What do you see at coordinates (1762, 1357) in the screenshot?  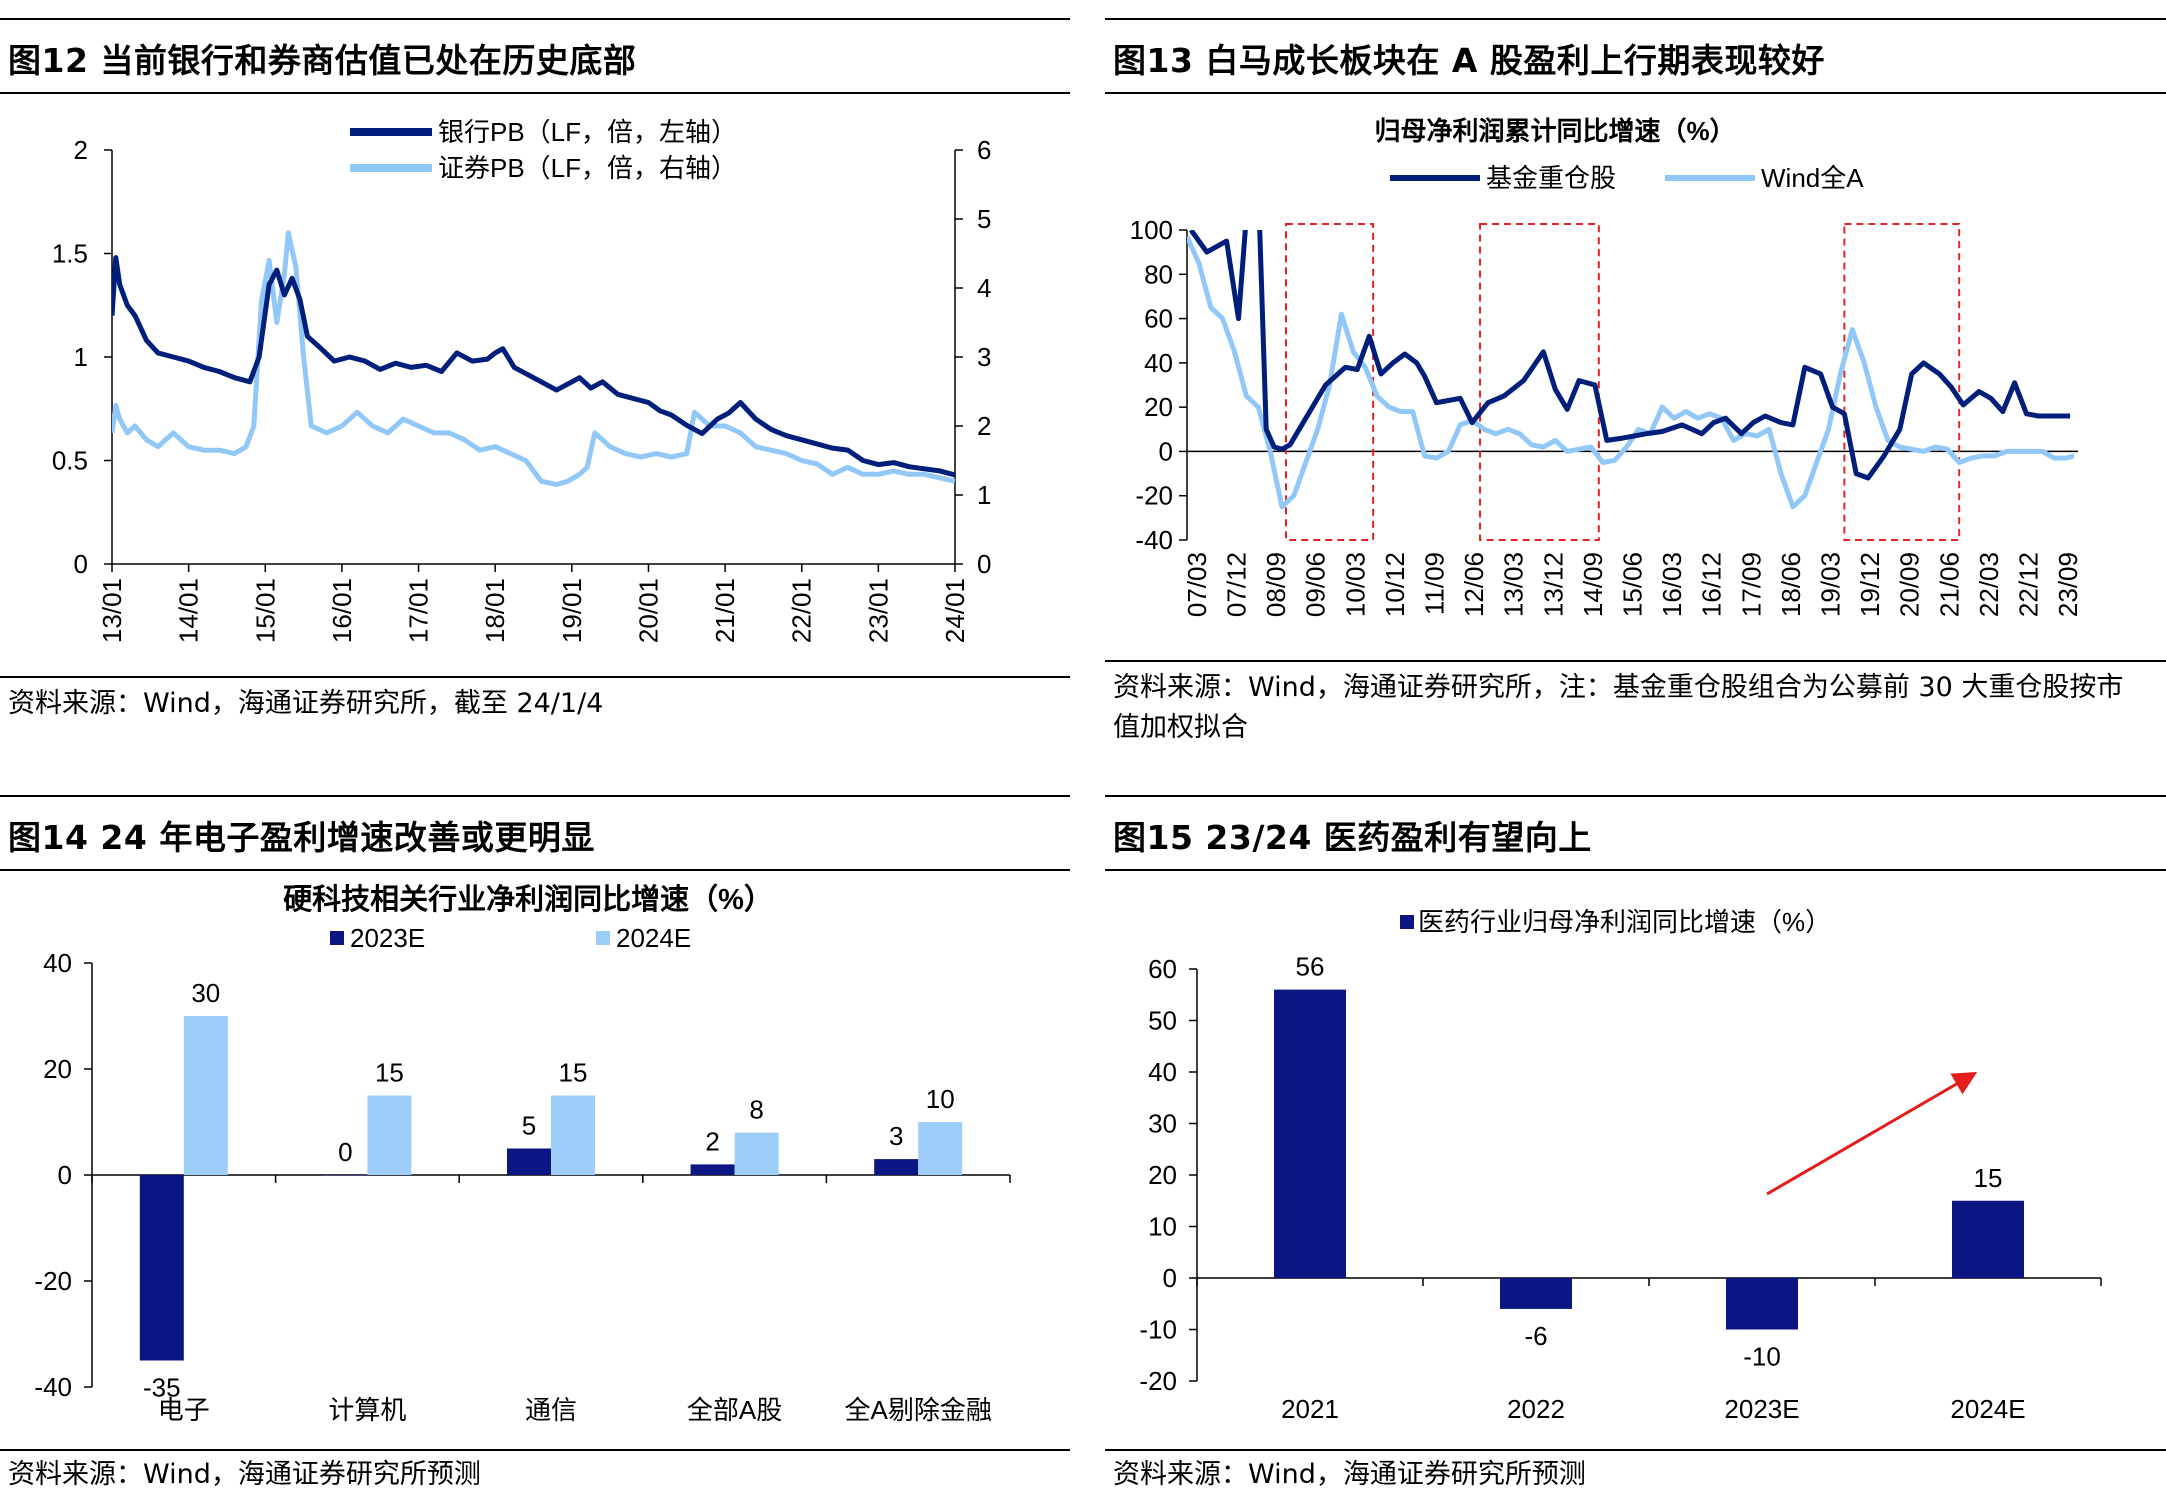 I see `data-label: -10` at bounding box center [1762, 1357].